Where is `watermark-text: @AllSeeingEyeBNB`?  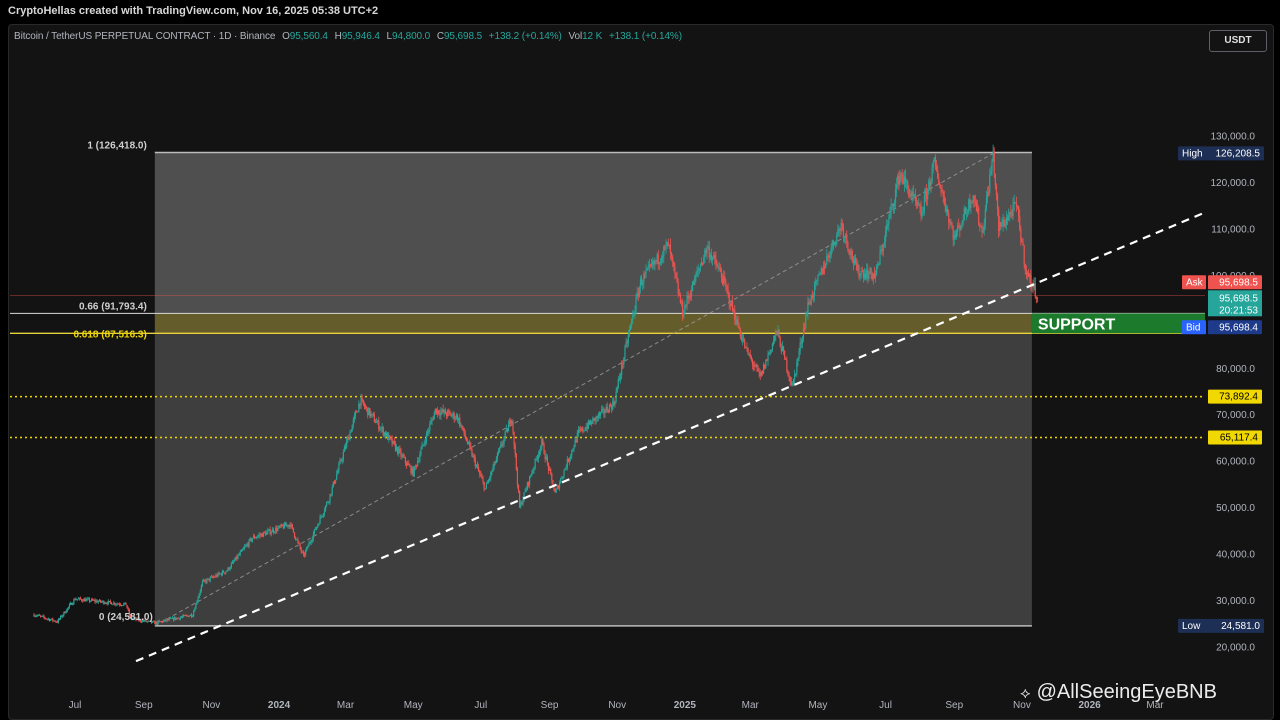 watermark-text: @AllSeeingEyeBNB is located at coordinates (1126, 692).